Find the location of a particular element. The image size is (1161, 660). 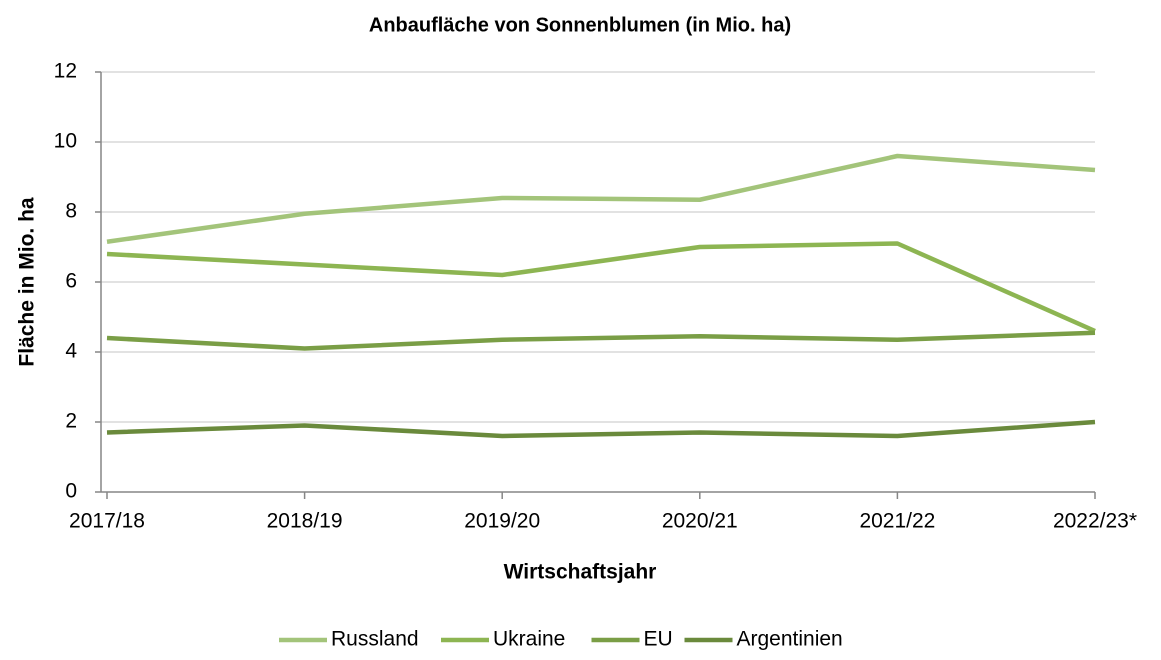

y-tick-label: 12 is located at coordinates (65, 71).